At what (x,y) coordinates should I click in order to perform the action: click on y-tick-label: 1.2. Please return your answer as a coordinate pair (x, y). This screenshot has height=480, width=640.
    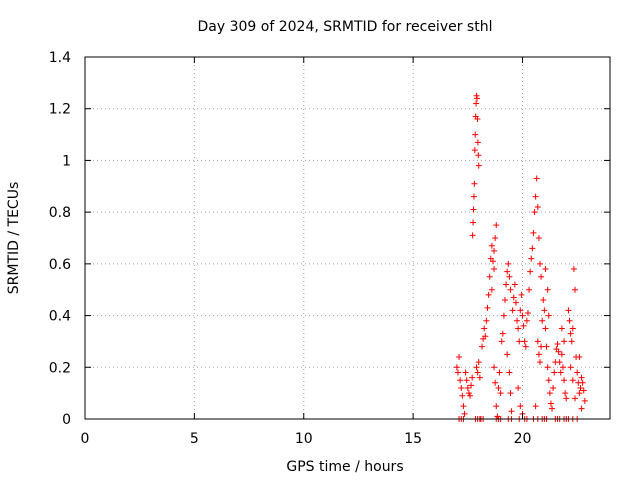
    Looking at the image, I should click on (60, 110).